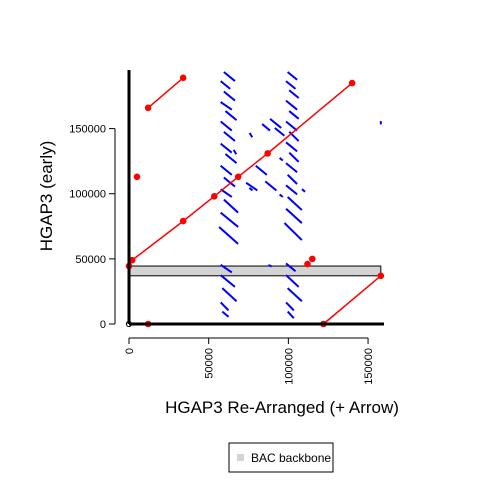 This screenshot has height=480, width=480. What do you see at coordinates (210, 363) in the screenshot?
I see `x-tick-label: 50000` at bounding box center [210, 363].